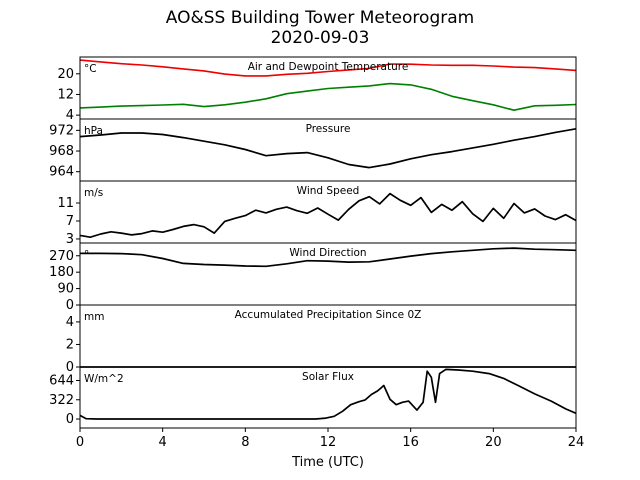 Image resolution: width=640 pixels, height=480 pixels. I want to click on x-tick-label-24: 24, so click(576, 442).